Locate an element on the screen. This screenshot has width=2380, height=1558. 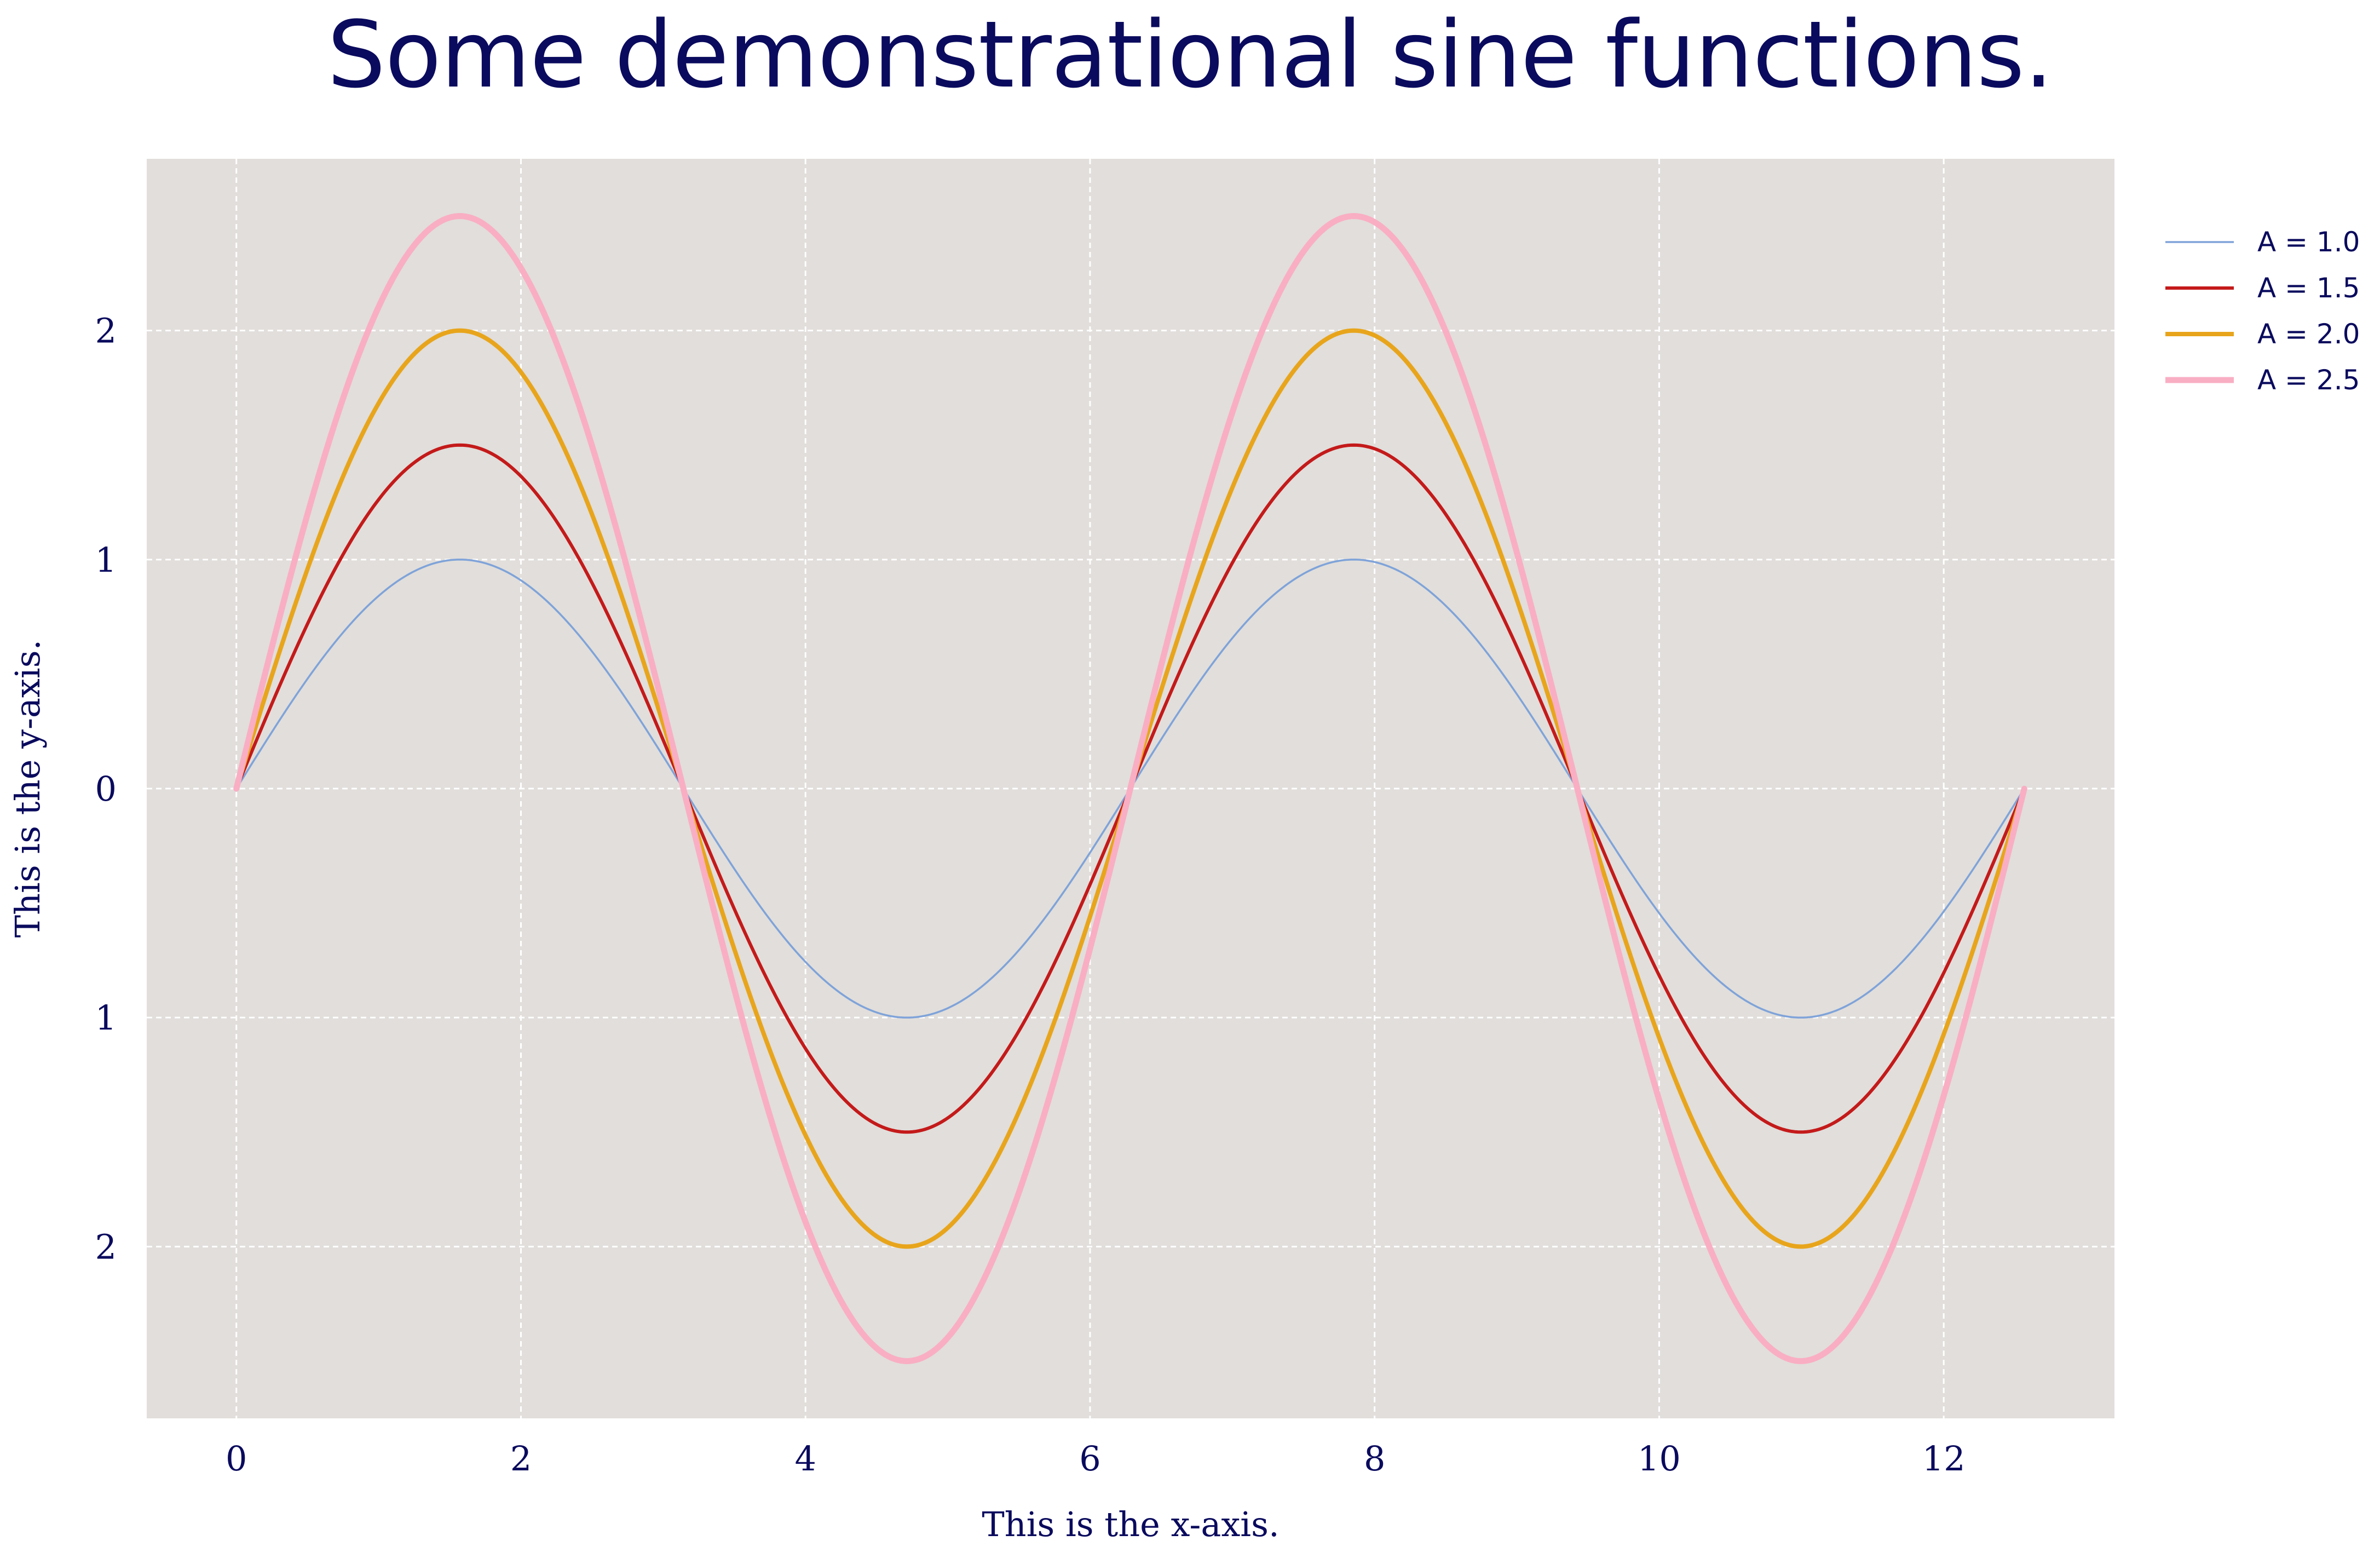
chart-title: Some demonstrational sine functions. is located at coordinates (1190, 54).